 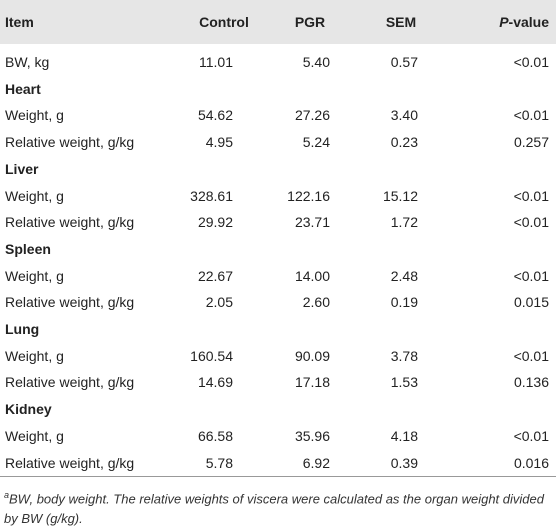 What do you see at coordinates (312, 435) in the screenshot?
I see `cell: 35.96` at bounding box center [312, 435].